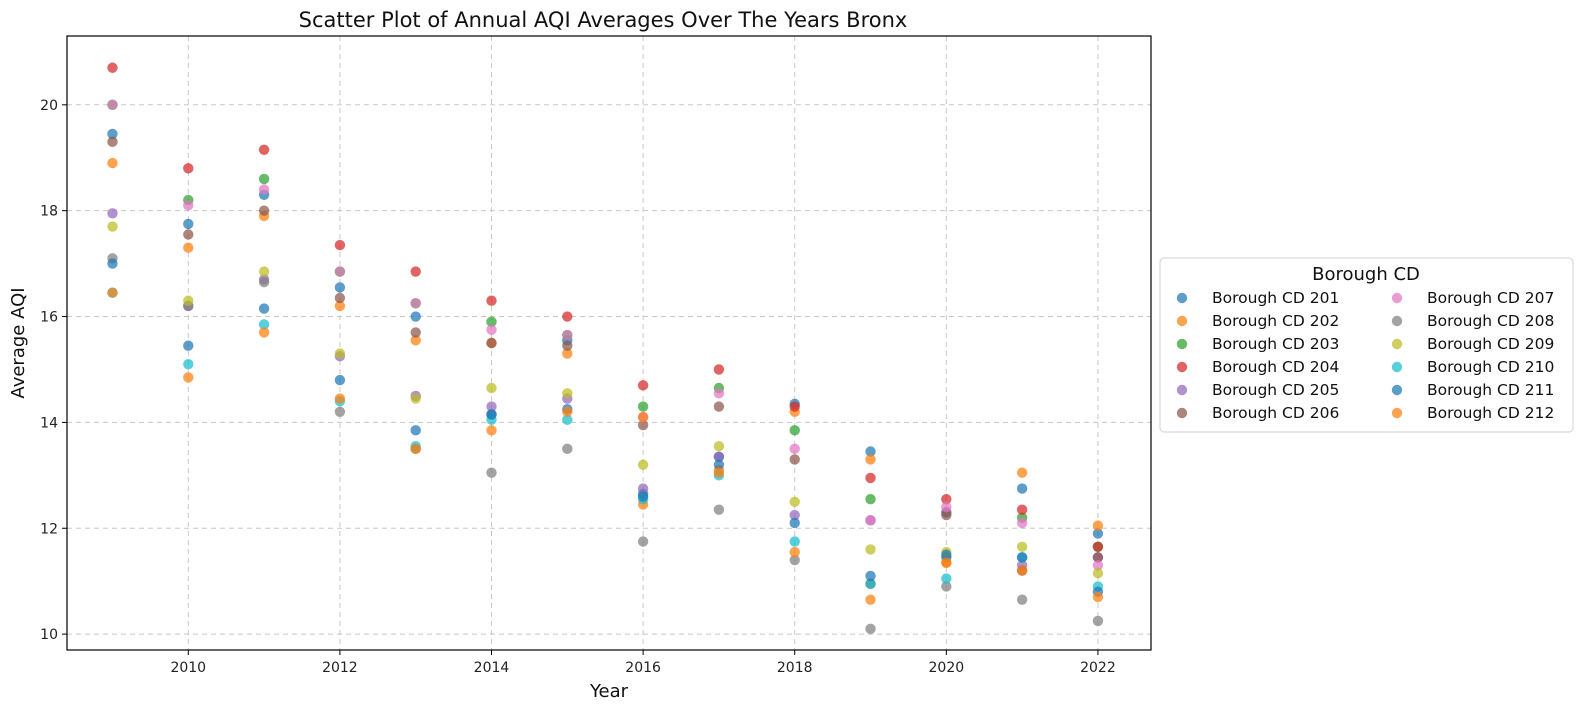 This screenshot has width=1581, height=711. Describe the element at coordinates (795, 668) in the screenshot. I see `x-tick-label: 2018` at that location.